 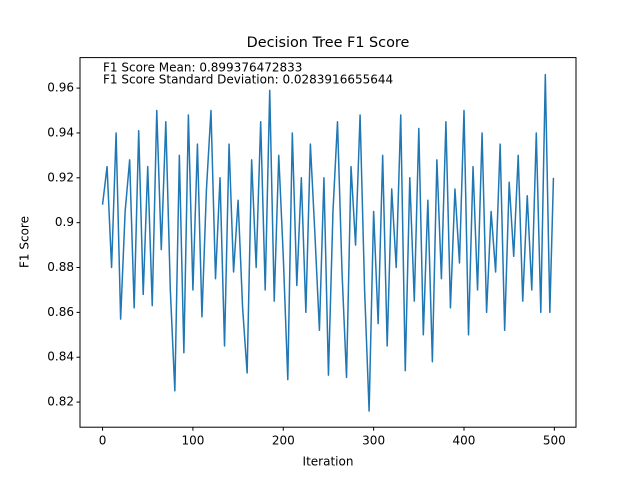 I want to click on annotation: F1 Score Mean: 0.899376472833, so click(x=202, y=68).